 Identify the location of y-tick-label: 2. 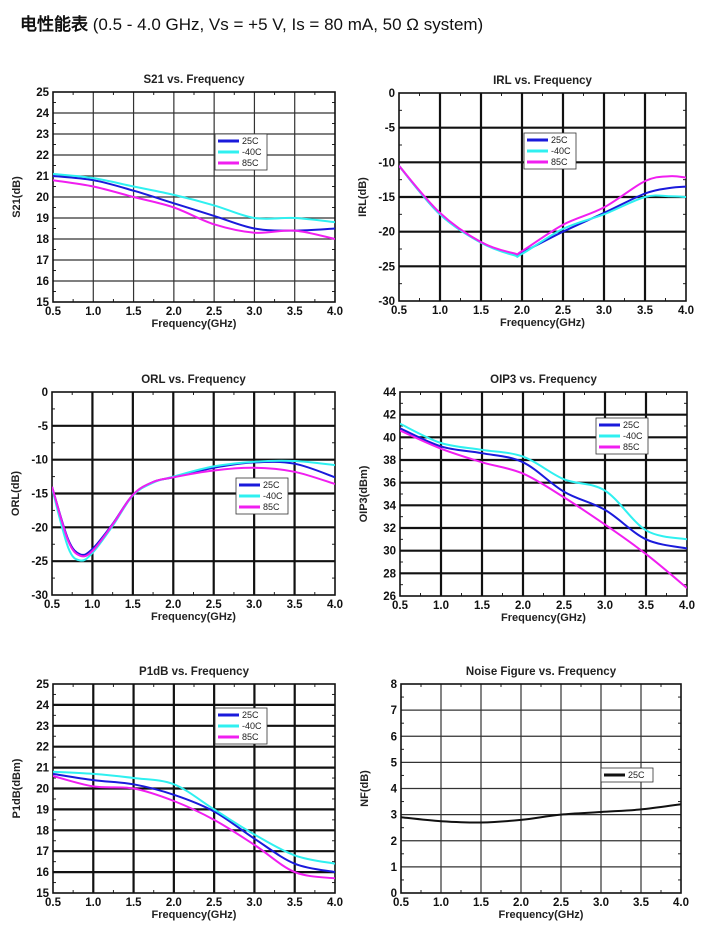
(394, 842).